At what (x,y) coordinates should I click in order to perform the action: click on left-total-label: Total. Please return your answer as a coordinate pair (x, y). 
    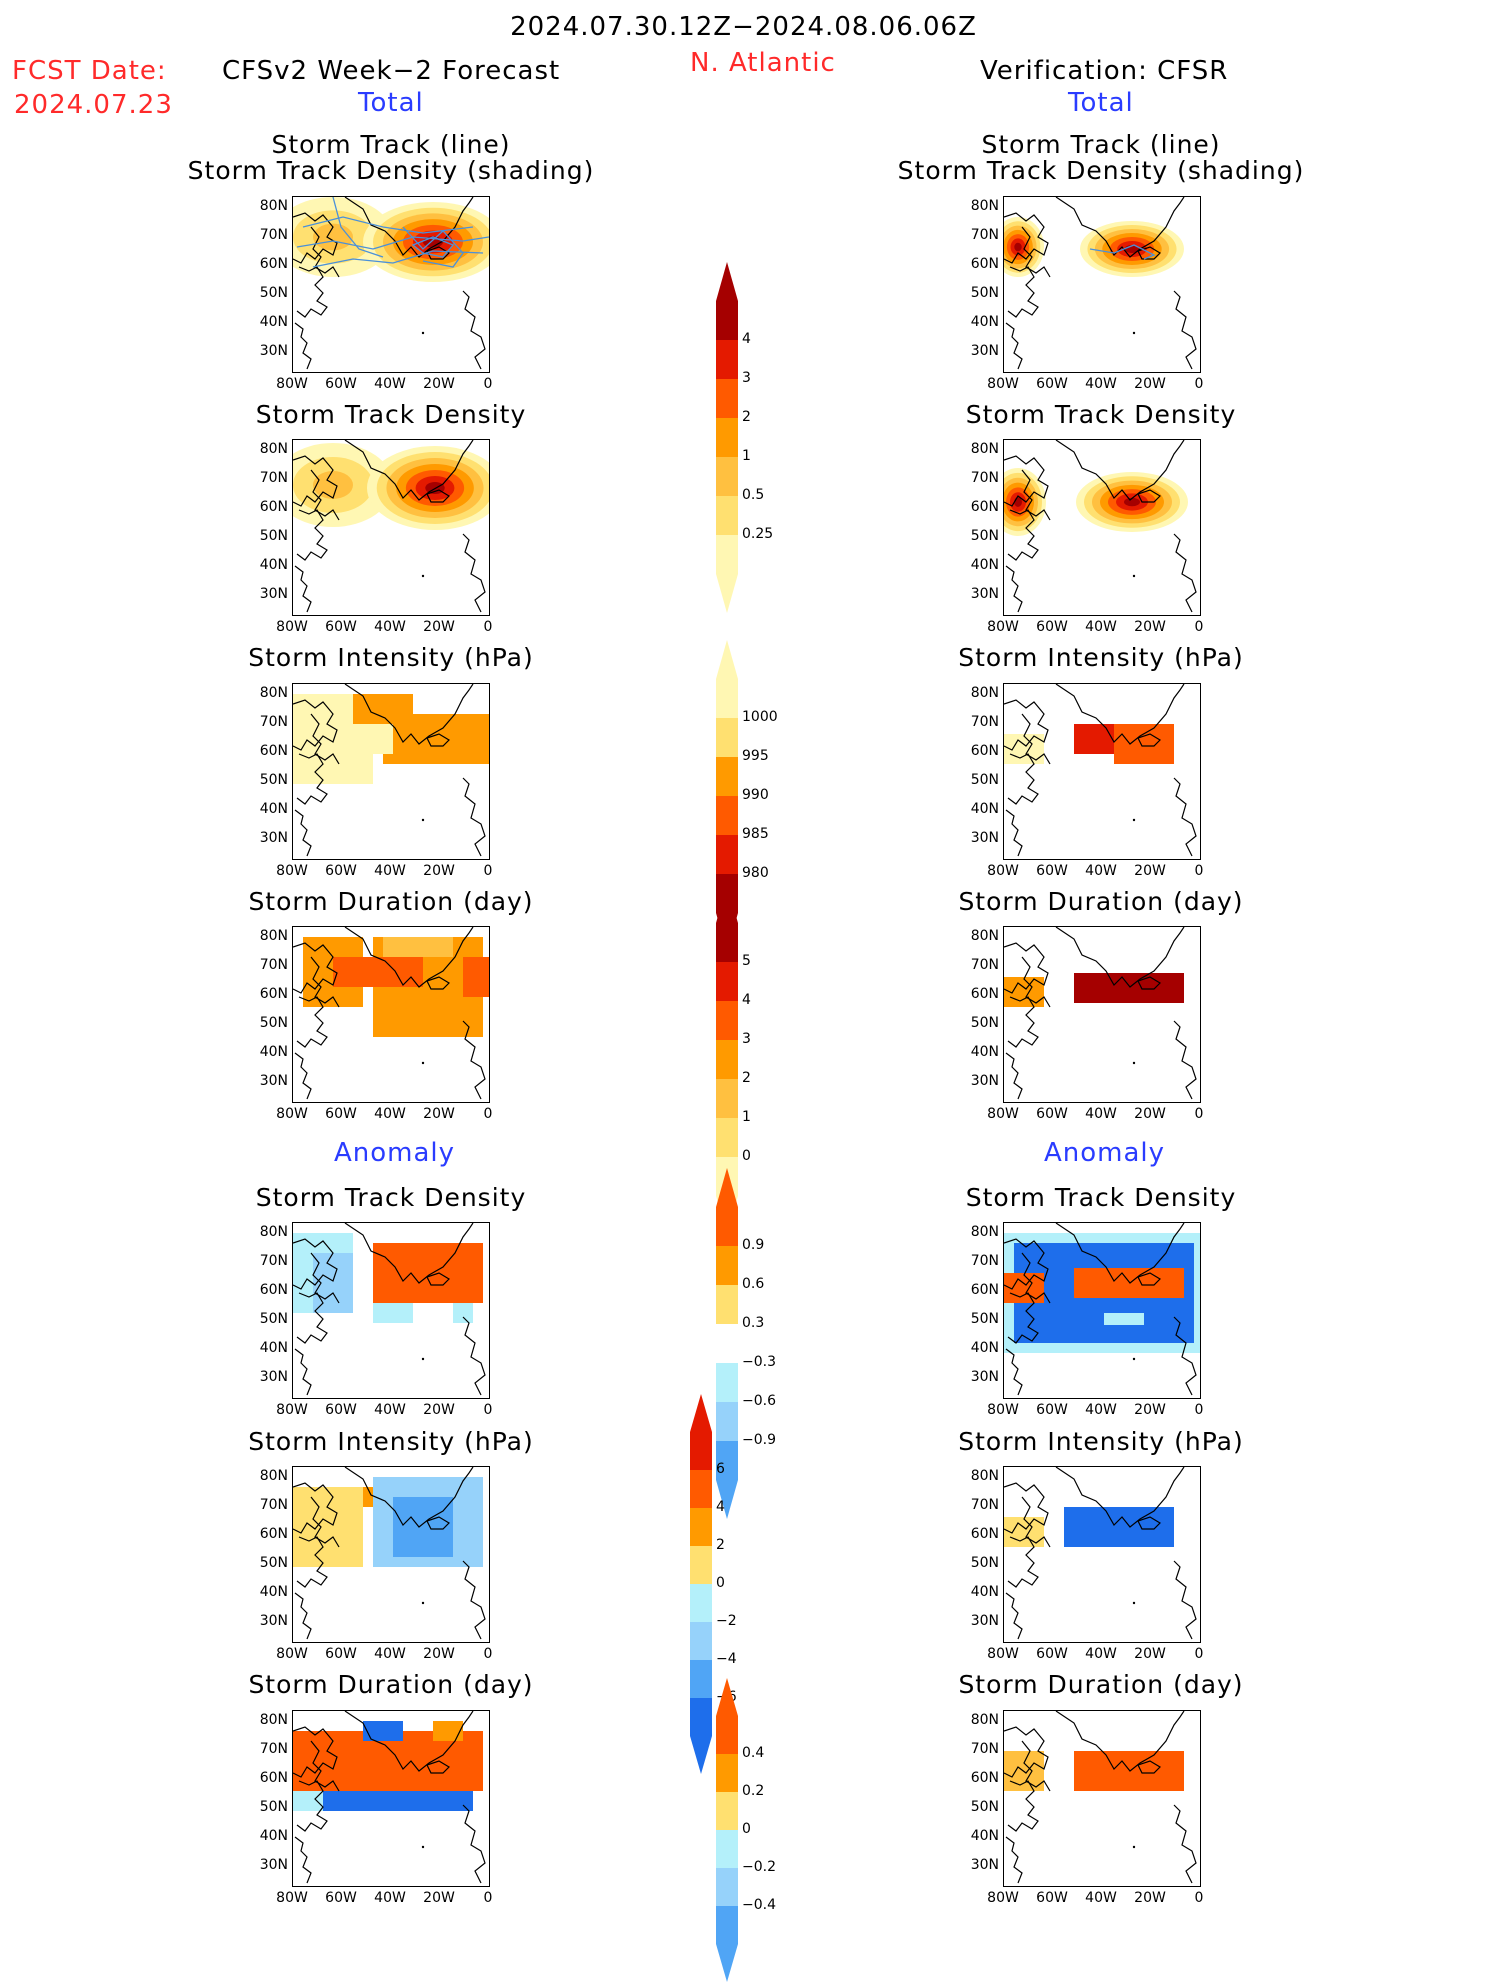
    Looking at the image, I should click on (391, 103).